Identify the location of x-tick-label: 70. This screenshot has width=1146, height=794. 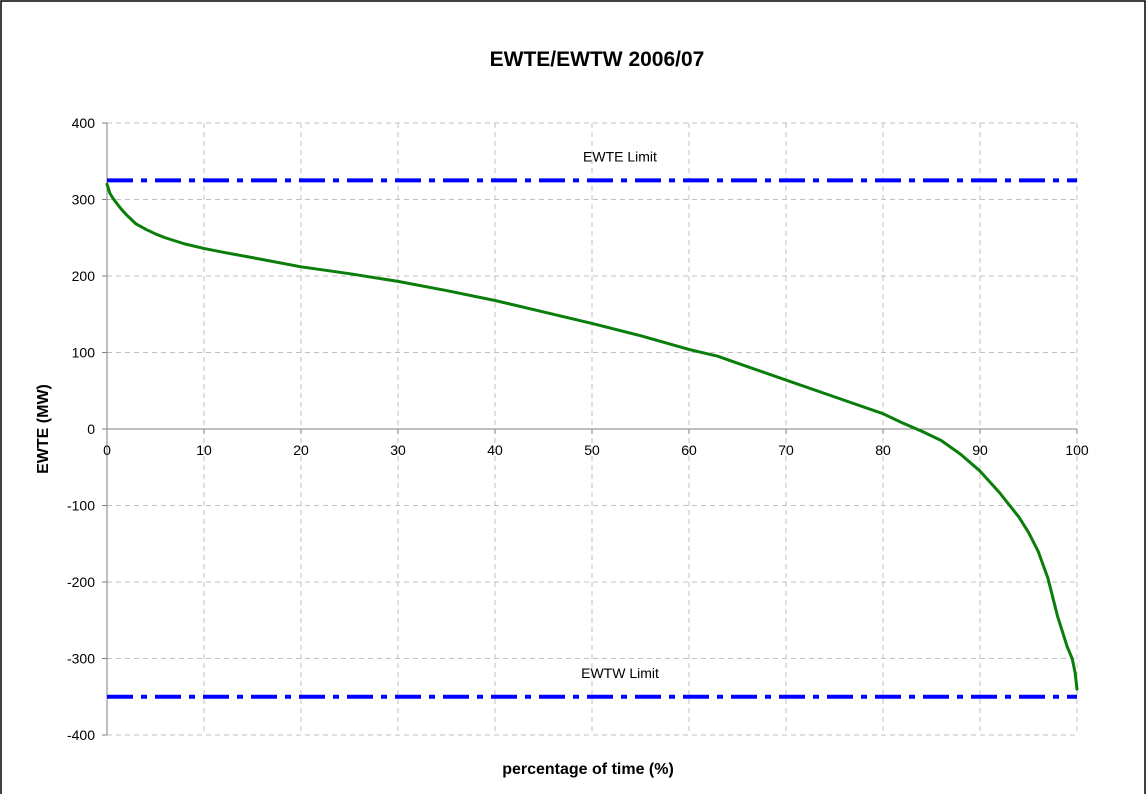
(786, 450).